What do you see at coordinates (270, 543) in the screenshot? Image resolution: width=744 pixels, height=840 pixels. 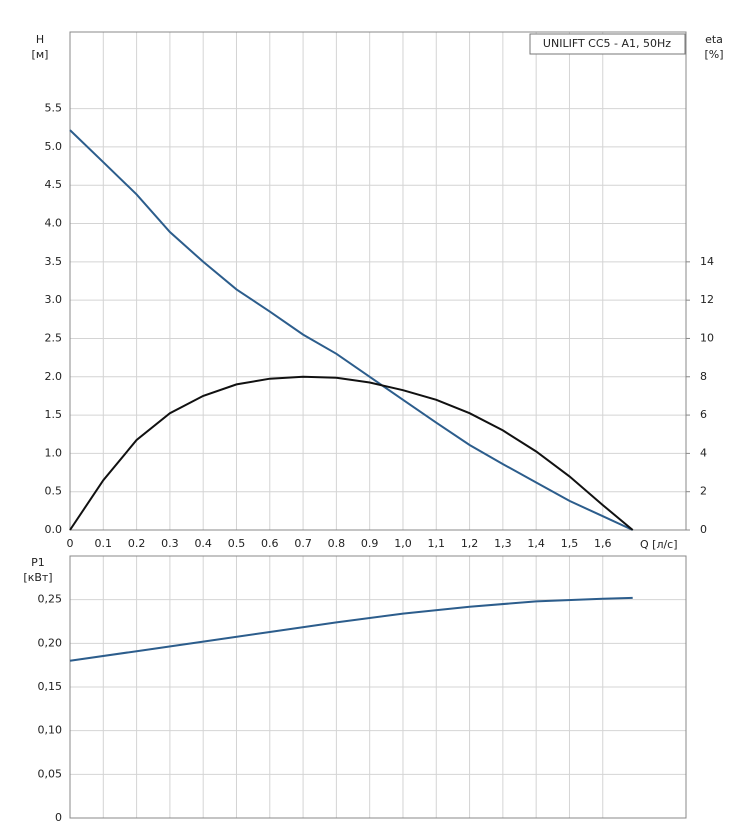 I see `x-tick-label: 0.6` at bounding box center [270, 543].